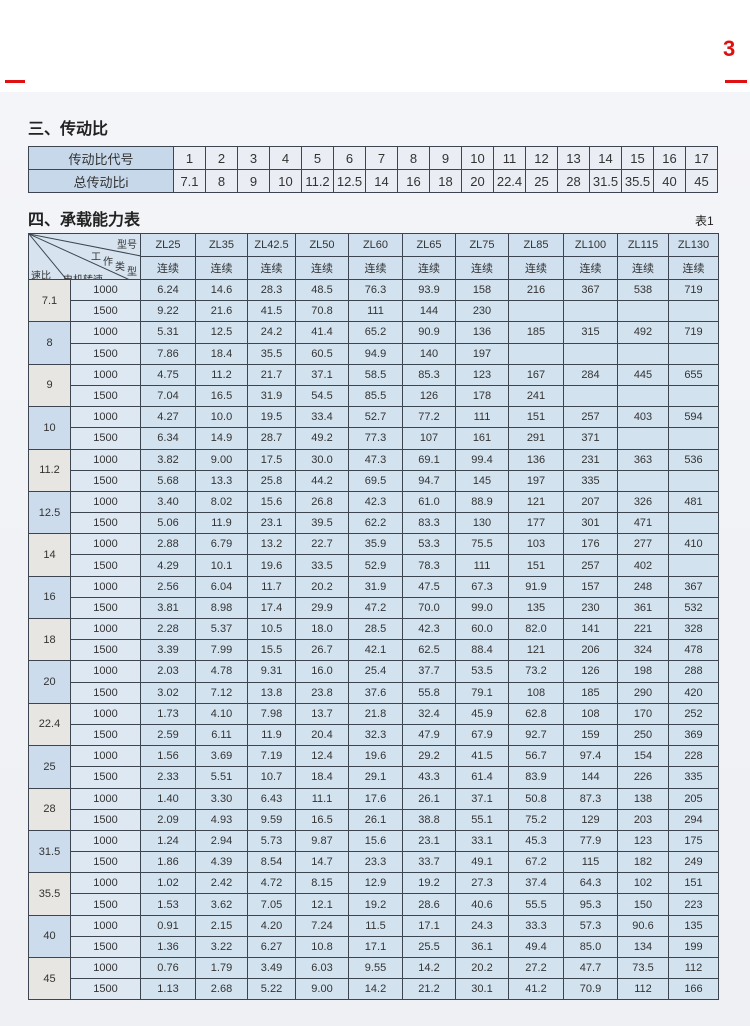 Image resolution: width=750 pixels, height=1026 pixels. Describe the element at coordinates (693, 904) in the screenshot. I see `capacity-cell: 223` at that location.